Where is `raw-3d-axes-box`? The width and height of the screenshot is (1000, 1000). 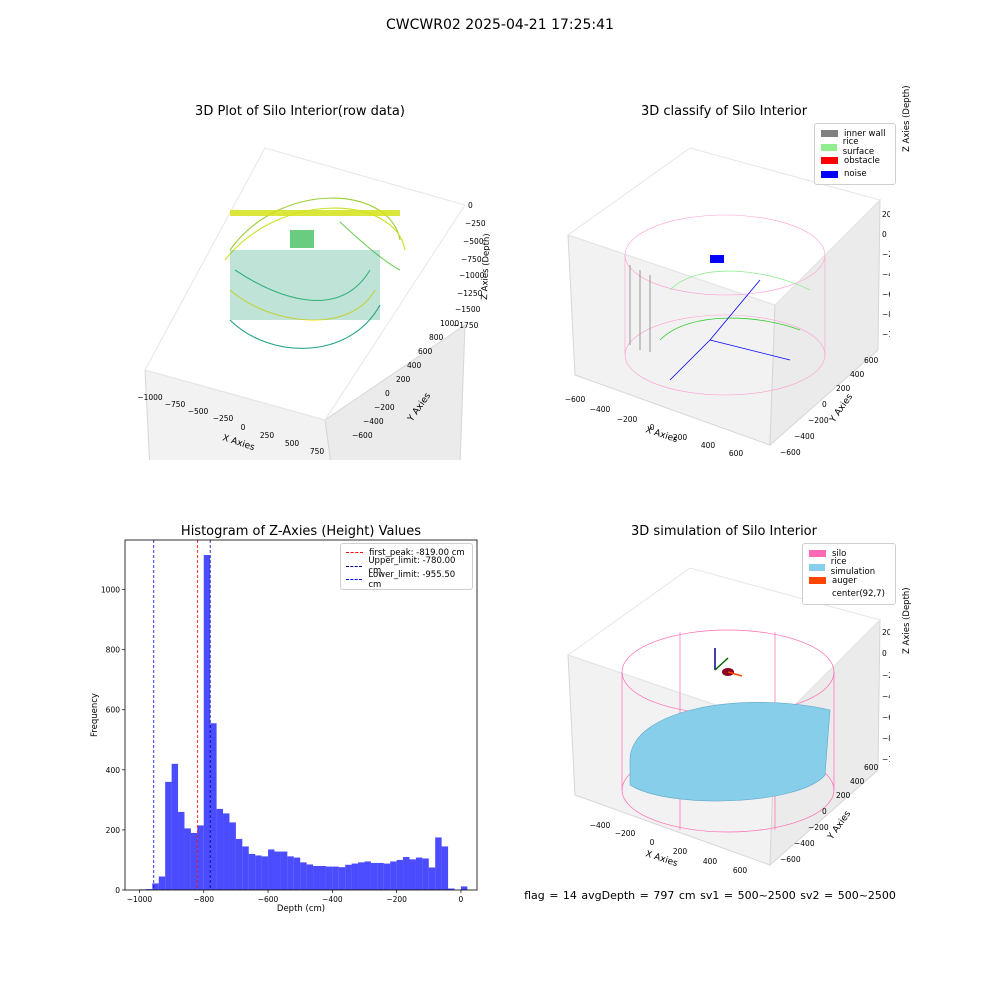 raw-3d-axes-box is located at coordinates (305, 303).